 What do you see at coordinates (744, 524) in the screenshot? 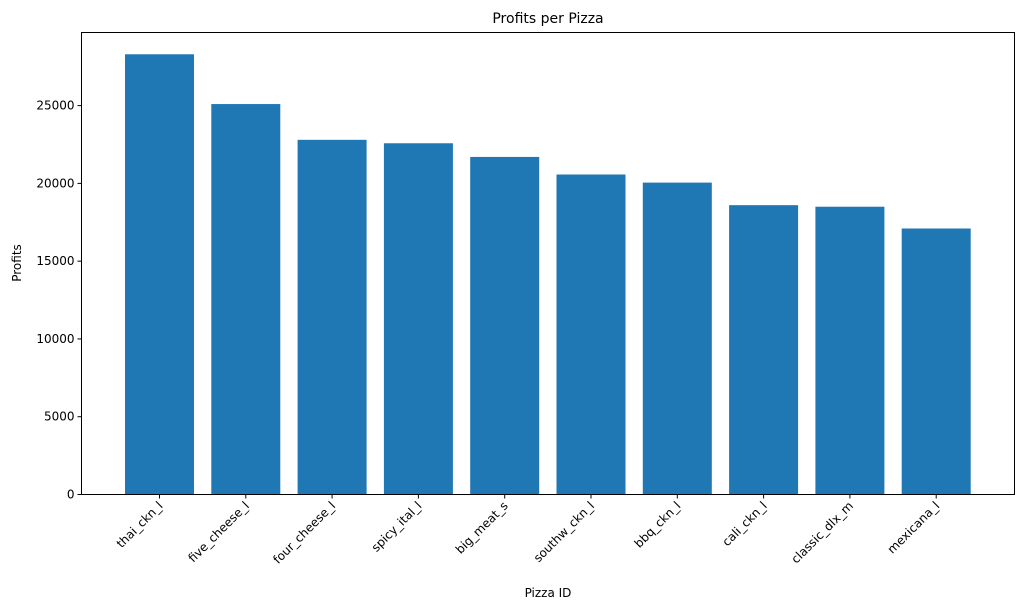
I see `x-tick-label: cali_ckn_l` at bounding box center [744, 524].